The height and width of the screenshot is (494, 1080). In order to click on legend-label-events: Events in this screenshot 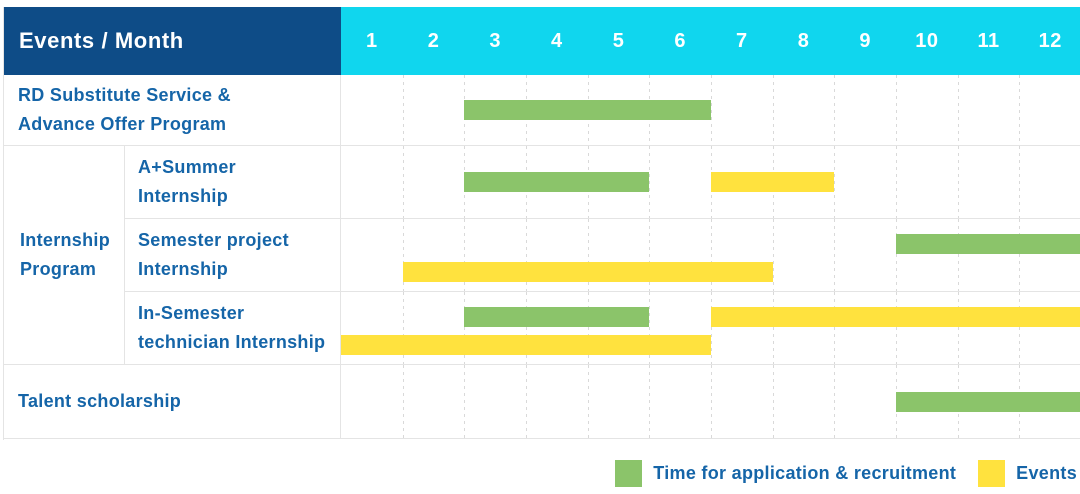, I will do `click(1046, 472)`.